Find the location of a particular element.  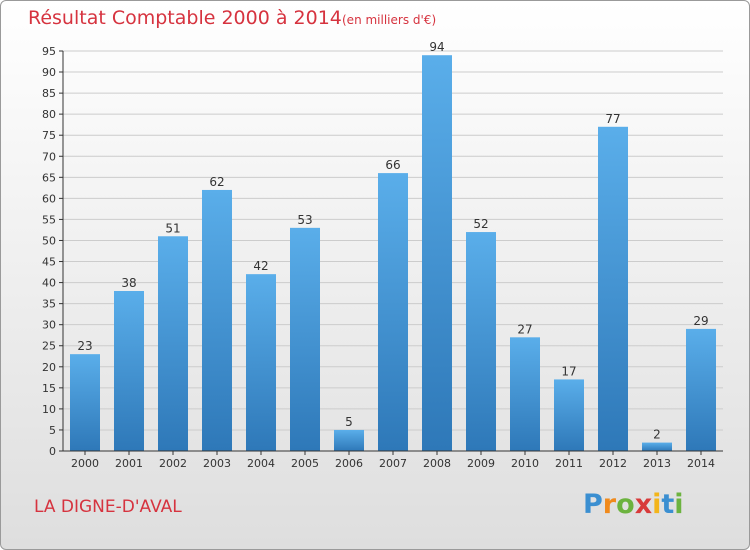

x-tick-label-2001: 2001 is located at coordinates (129, 463).